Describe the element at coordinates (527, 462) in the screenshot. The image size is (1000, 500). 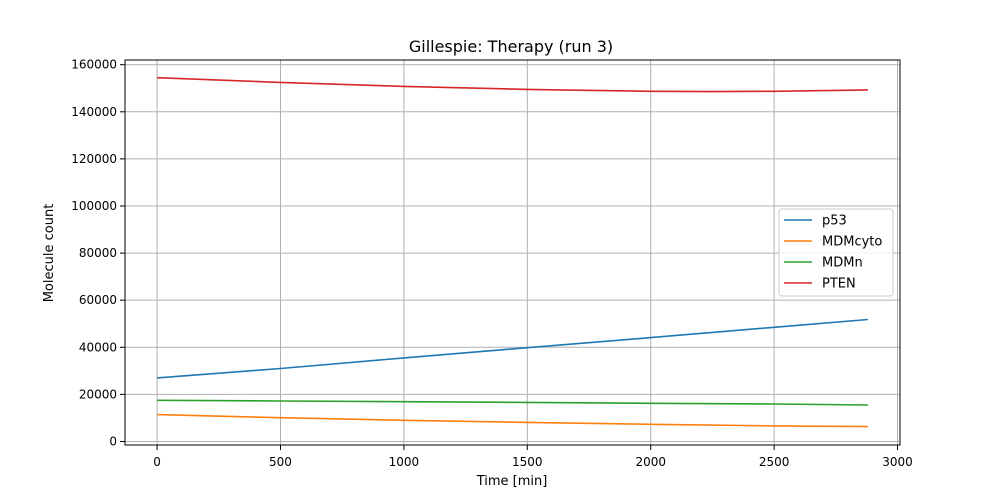
I see `x-tick-label: 1500` at that location.